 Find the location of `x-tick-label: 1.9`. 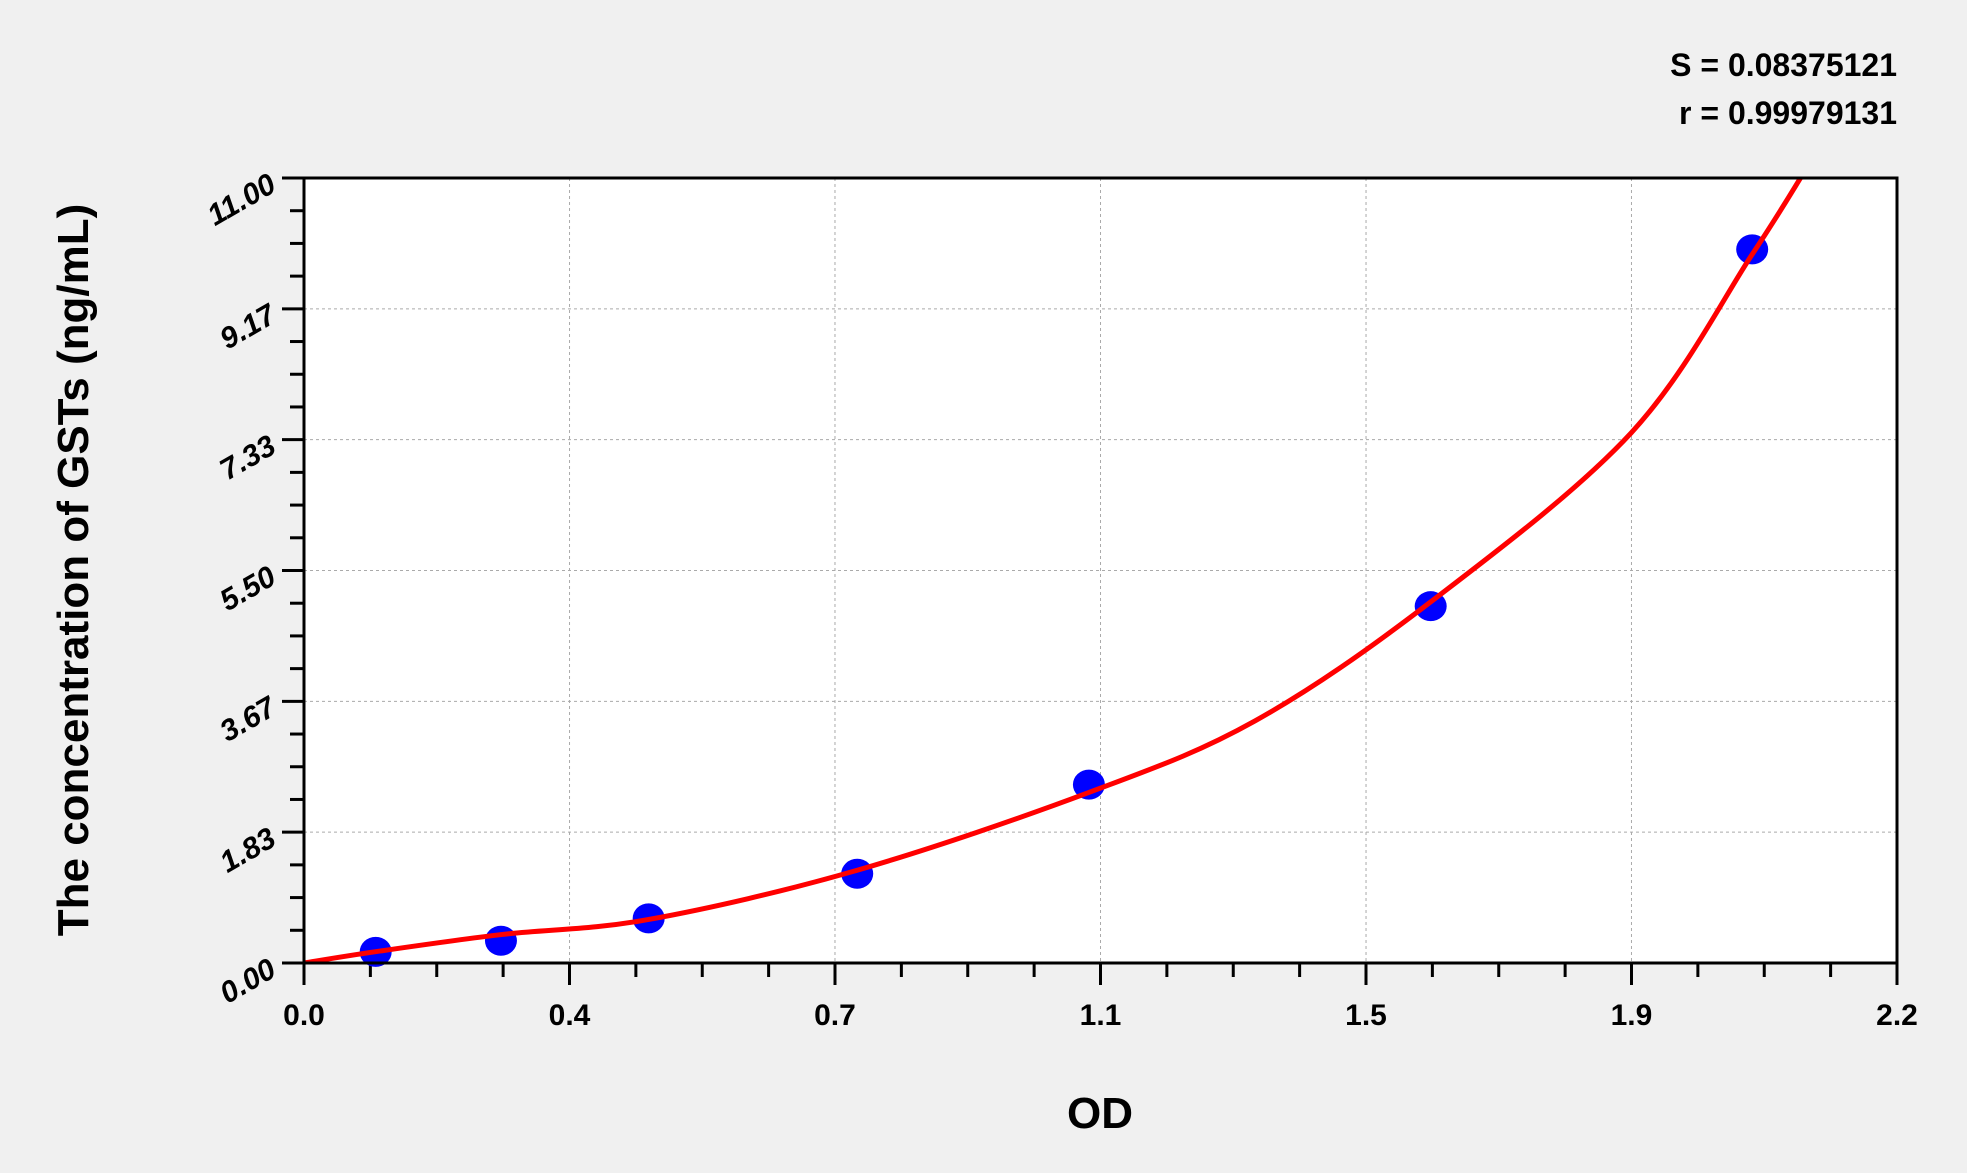

x-tick-label: 1.9 is located at coordinates (1632, 1015).